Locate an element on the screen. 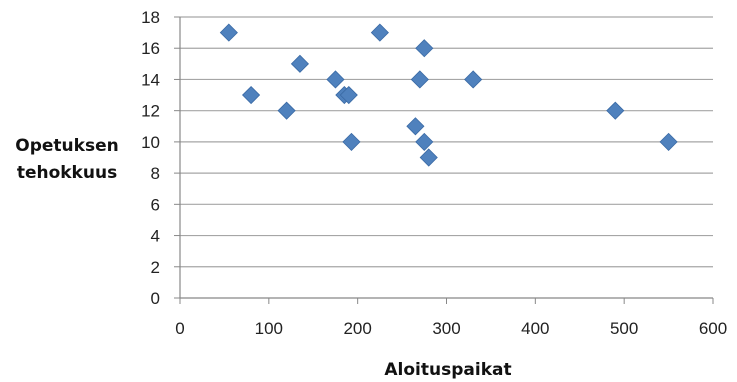 This screenshot has width=737, height=382. y-tick-label: 6 is located at coordinates (155, 204).